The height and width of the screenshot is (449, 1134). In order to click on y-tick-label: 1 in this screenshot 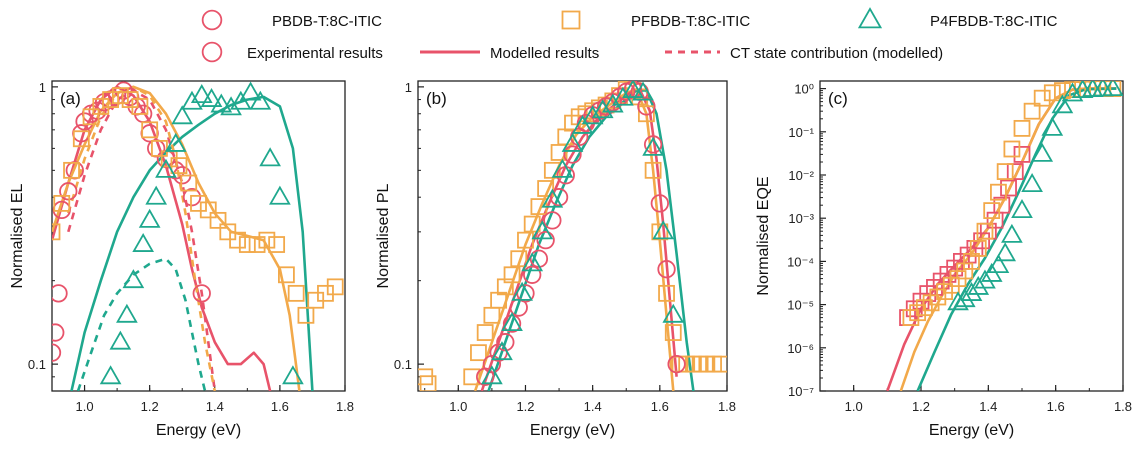, I will do `click(408, 87)`.